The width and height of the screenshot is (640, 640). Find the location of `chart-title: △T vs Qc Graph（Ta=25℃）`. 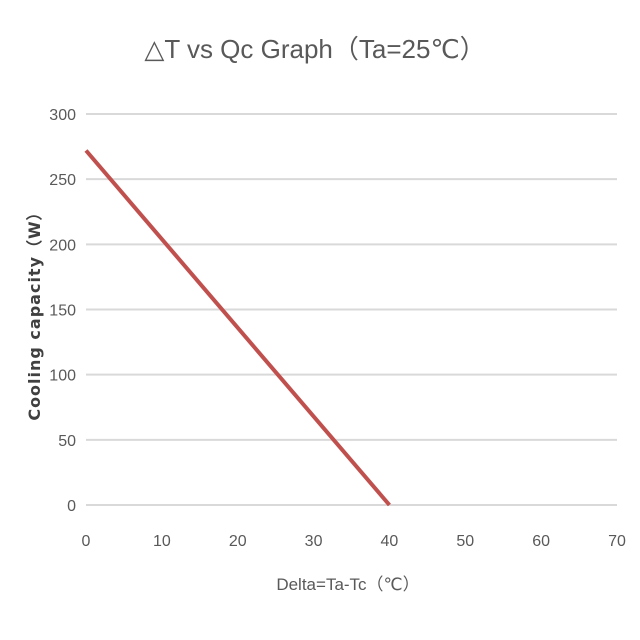

chart-title: △T vs Qc Graph（Ta=25℃） is located at coordinates (314, 49).